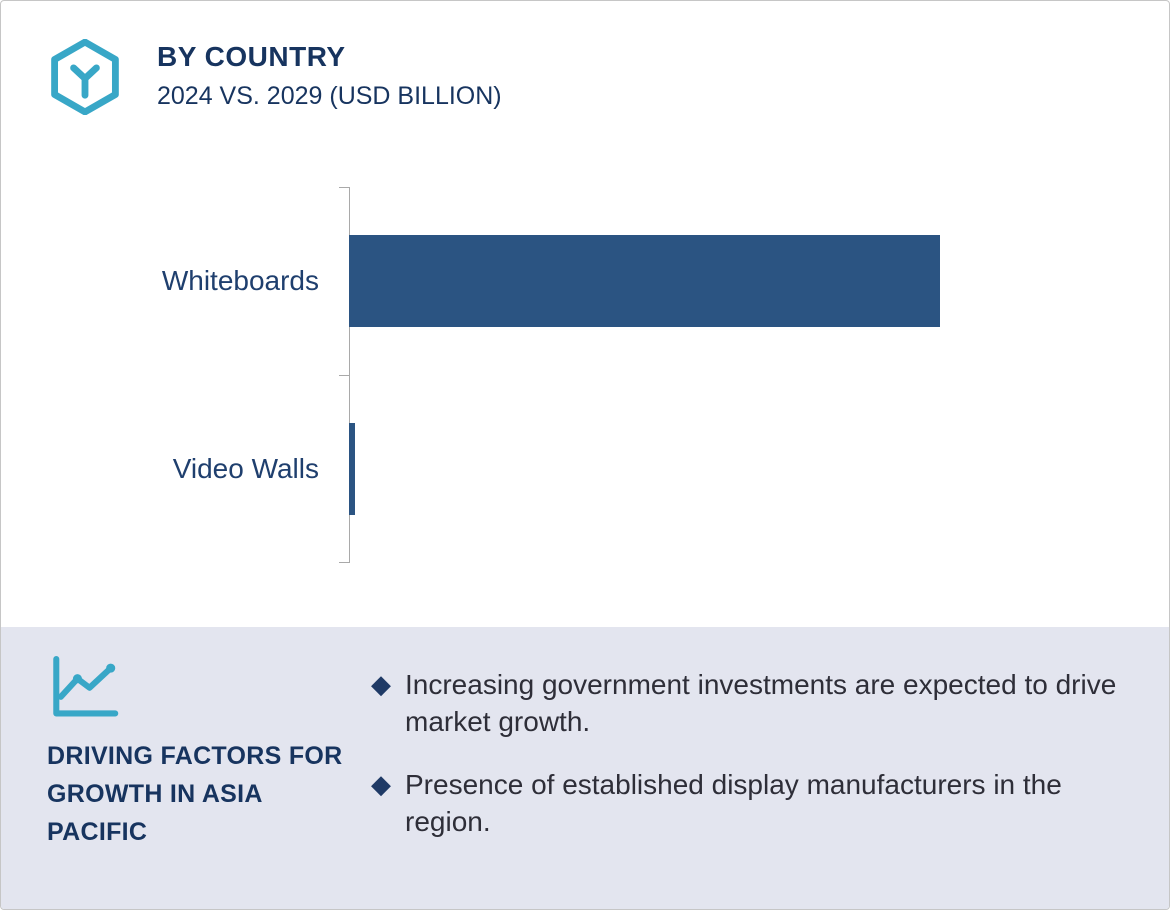 Image resolution: width=1170 pixels, height=910 pixels. I want to click on page-title: BY COUNTRY, so click(251, 56).